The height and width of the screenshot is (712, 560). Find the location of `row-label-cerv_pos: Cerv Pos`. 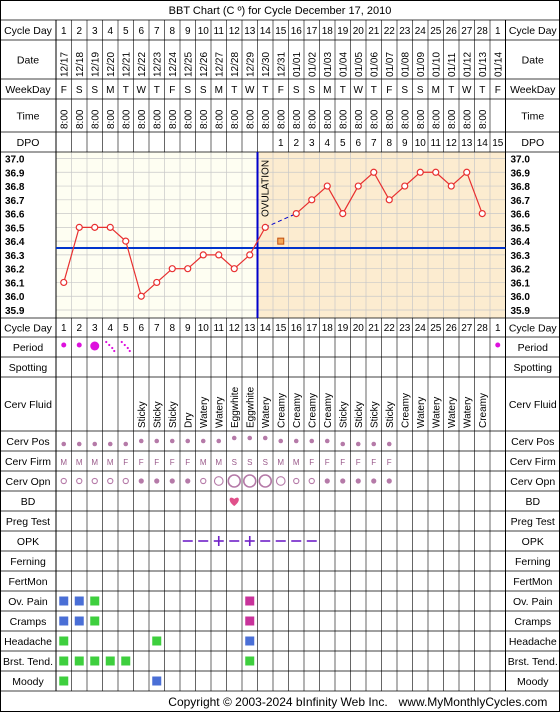

row-label-cerv_pos: Cerv Pos is located at coordinates (27, 442).